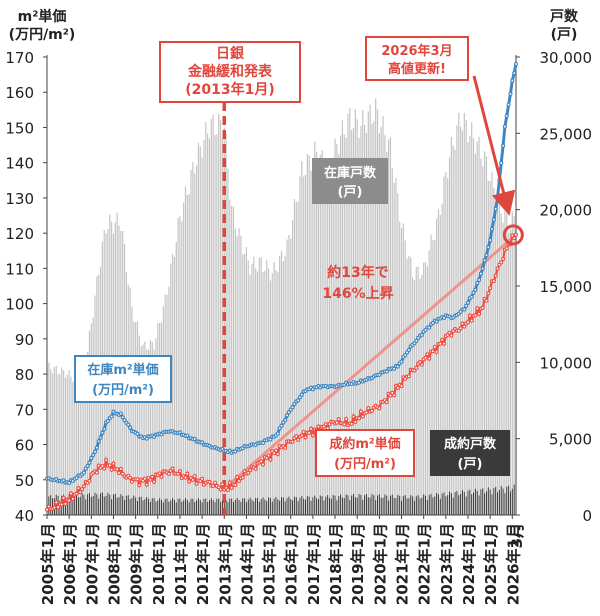 The width and height of the screenshot is (600, 616). What do you see at coordinates (566, 287) in the screenshot?
I see `right-tick-label: 15,000` at bounding box center [566, 287].